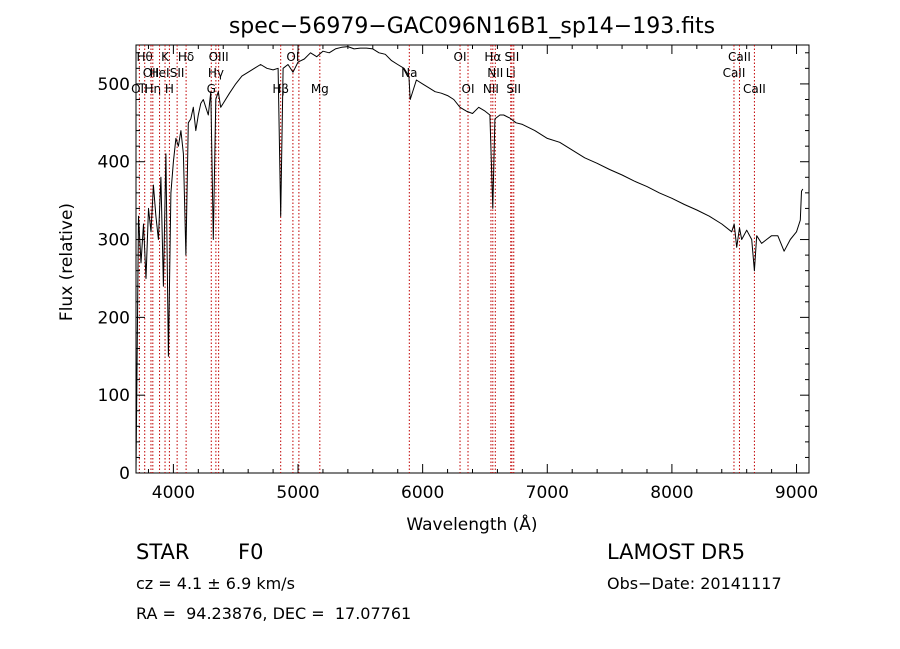 The height and width of the screenshot is (649, 900). Describe the element at coordinates (274, 613) in the screenshot. I see `coordinates: RA = 94.23876, DEC = 17.07761` at that location.